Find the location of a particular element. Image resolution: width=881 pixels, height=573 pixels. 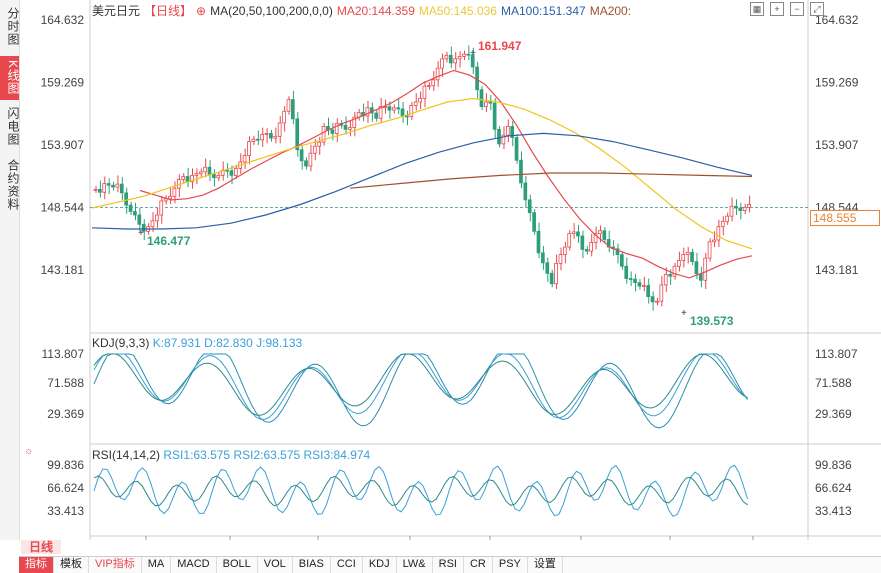

period-label: 【日线】 is located at coordinates (168, 11).